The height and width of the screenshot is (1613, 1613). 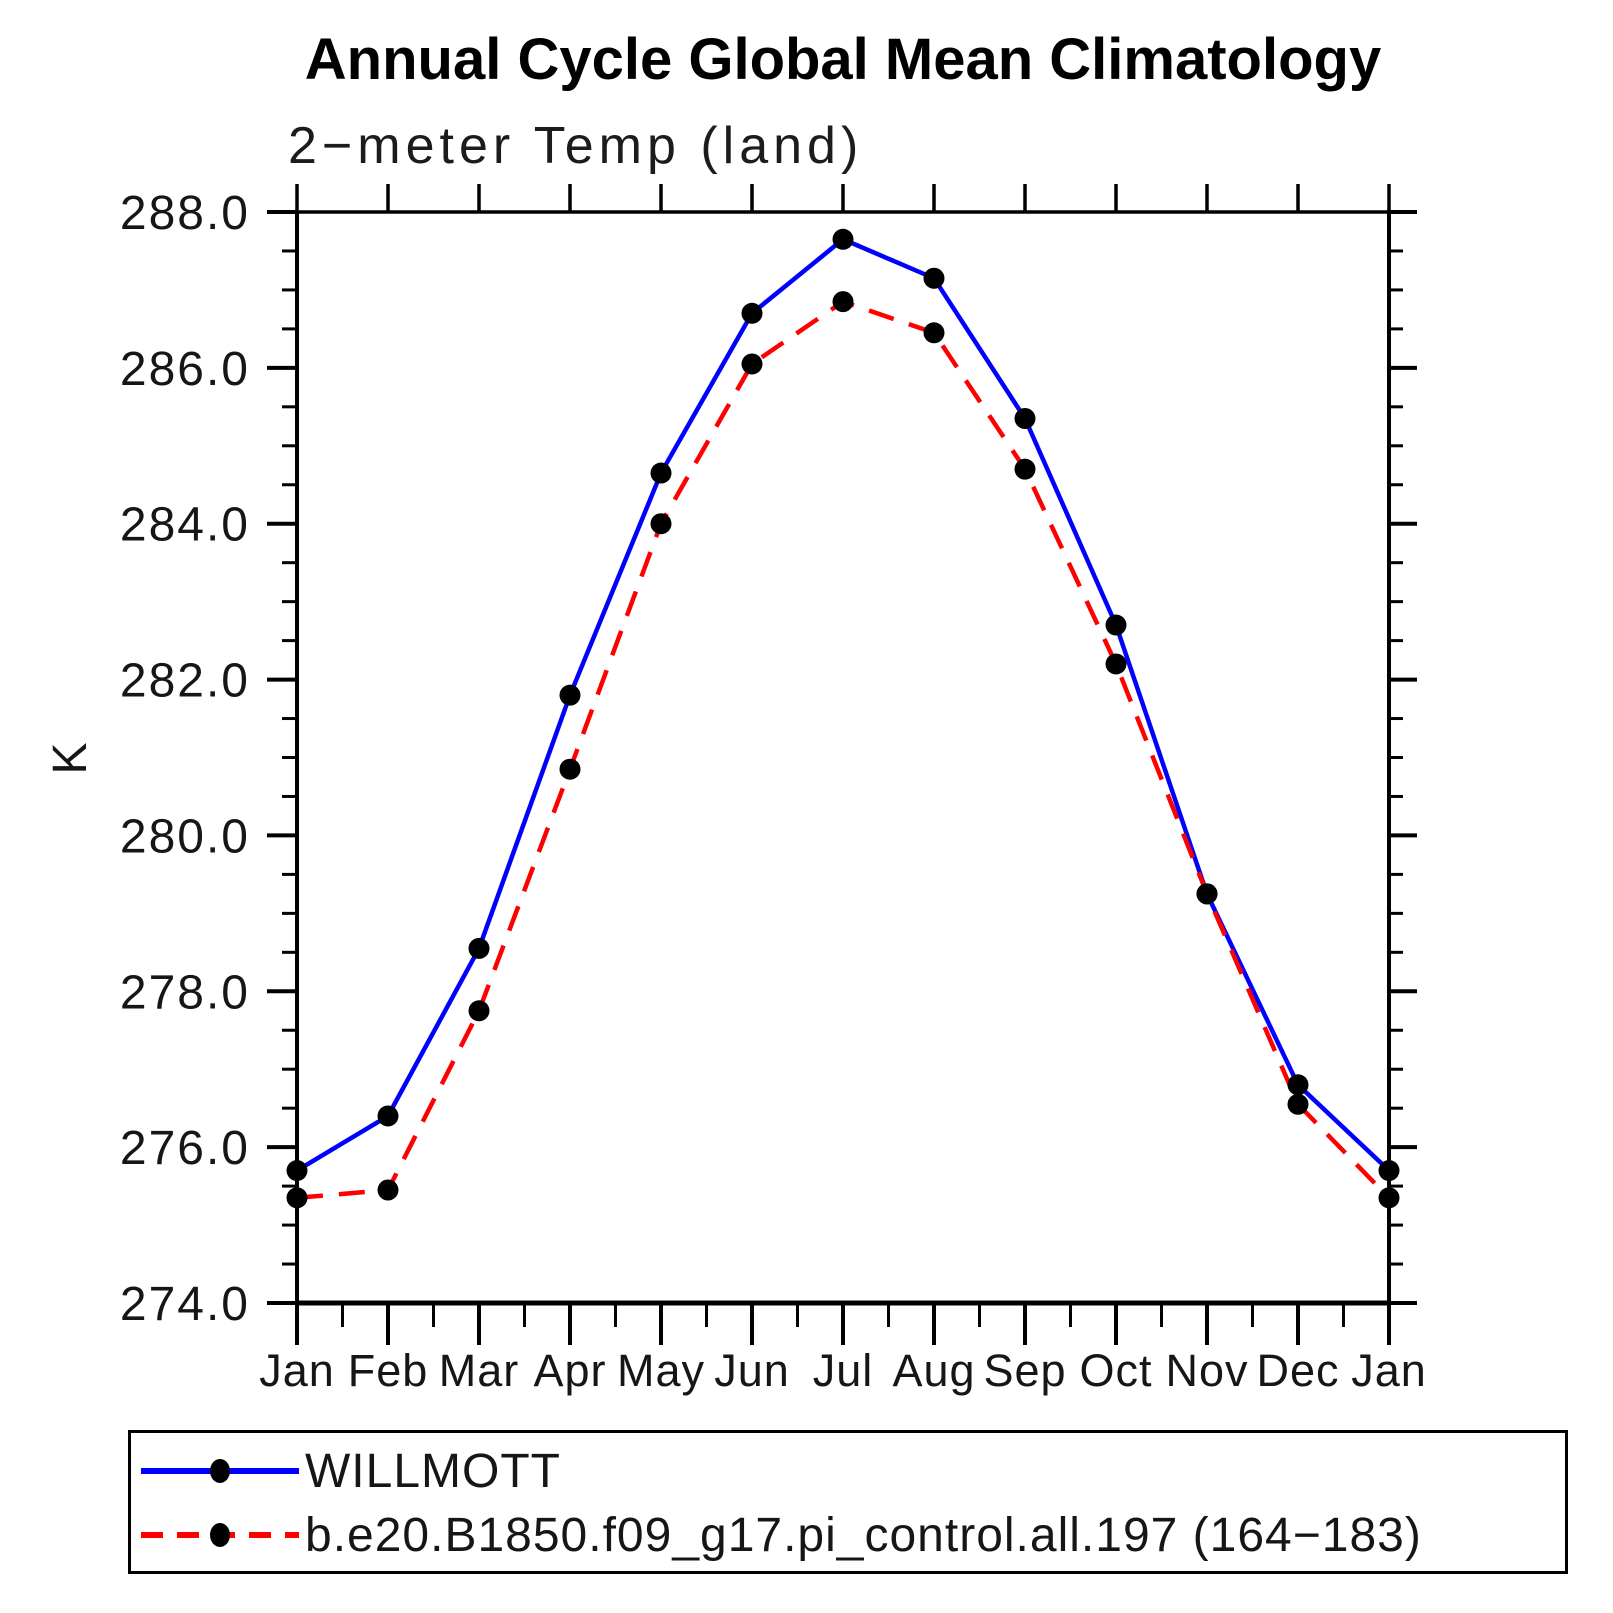 What do you see at coordinates (843, 59) in the screenshot?
I see `chart-title: Annual Cycle Global Mean Climatology` at bounding box center [843, 59].